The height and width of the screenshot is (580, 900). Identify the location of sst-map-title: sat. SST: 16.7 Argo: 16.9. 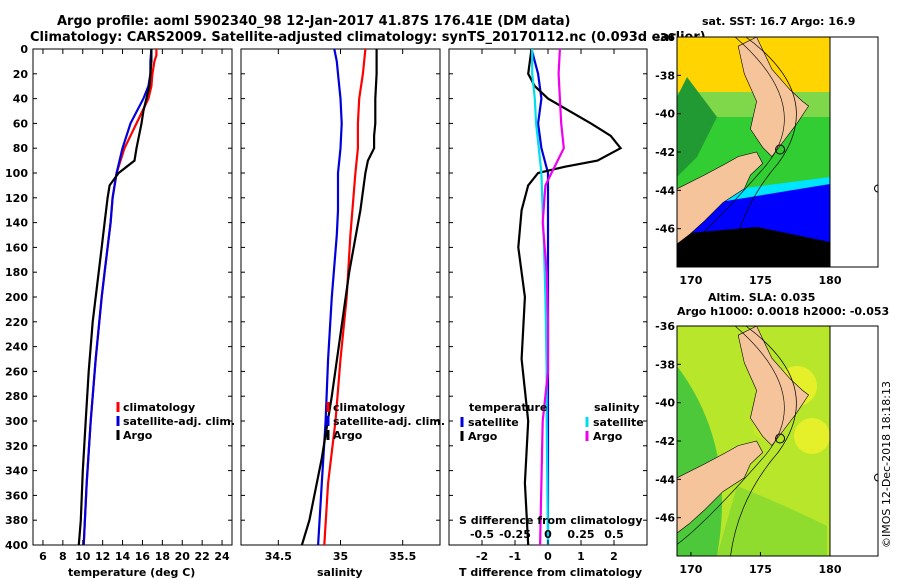
(779, 21).